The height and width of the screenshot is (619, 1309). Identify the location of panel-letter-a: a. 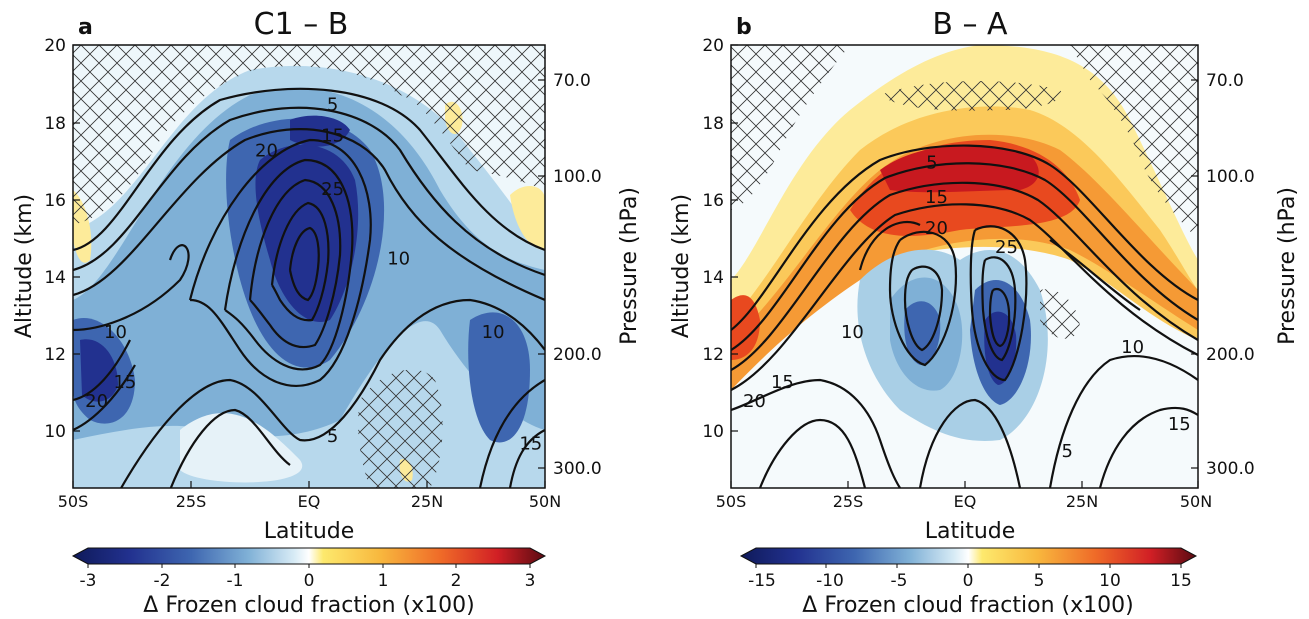
(85, 27).